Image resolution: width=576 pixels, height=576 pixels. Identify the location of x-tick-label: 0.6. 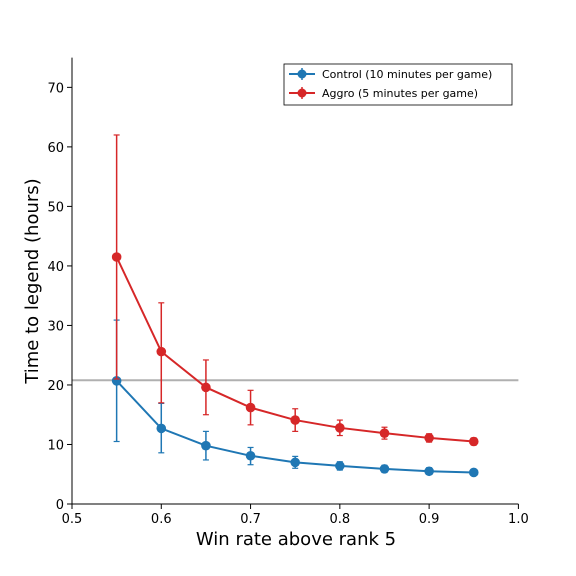
(161, 519).